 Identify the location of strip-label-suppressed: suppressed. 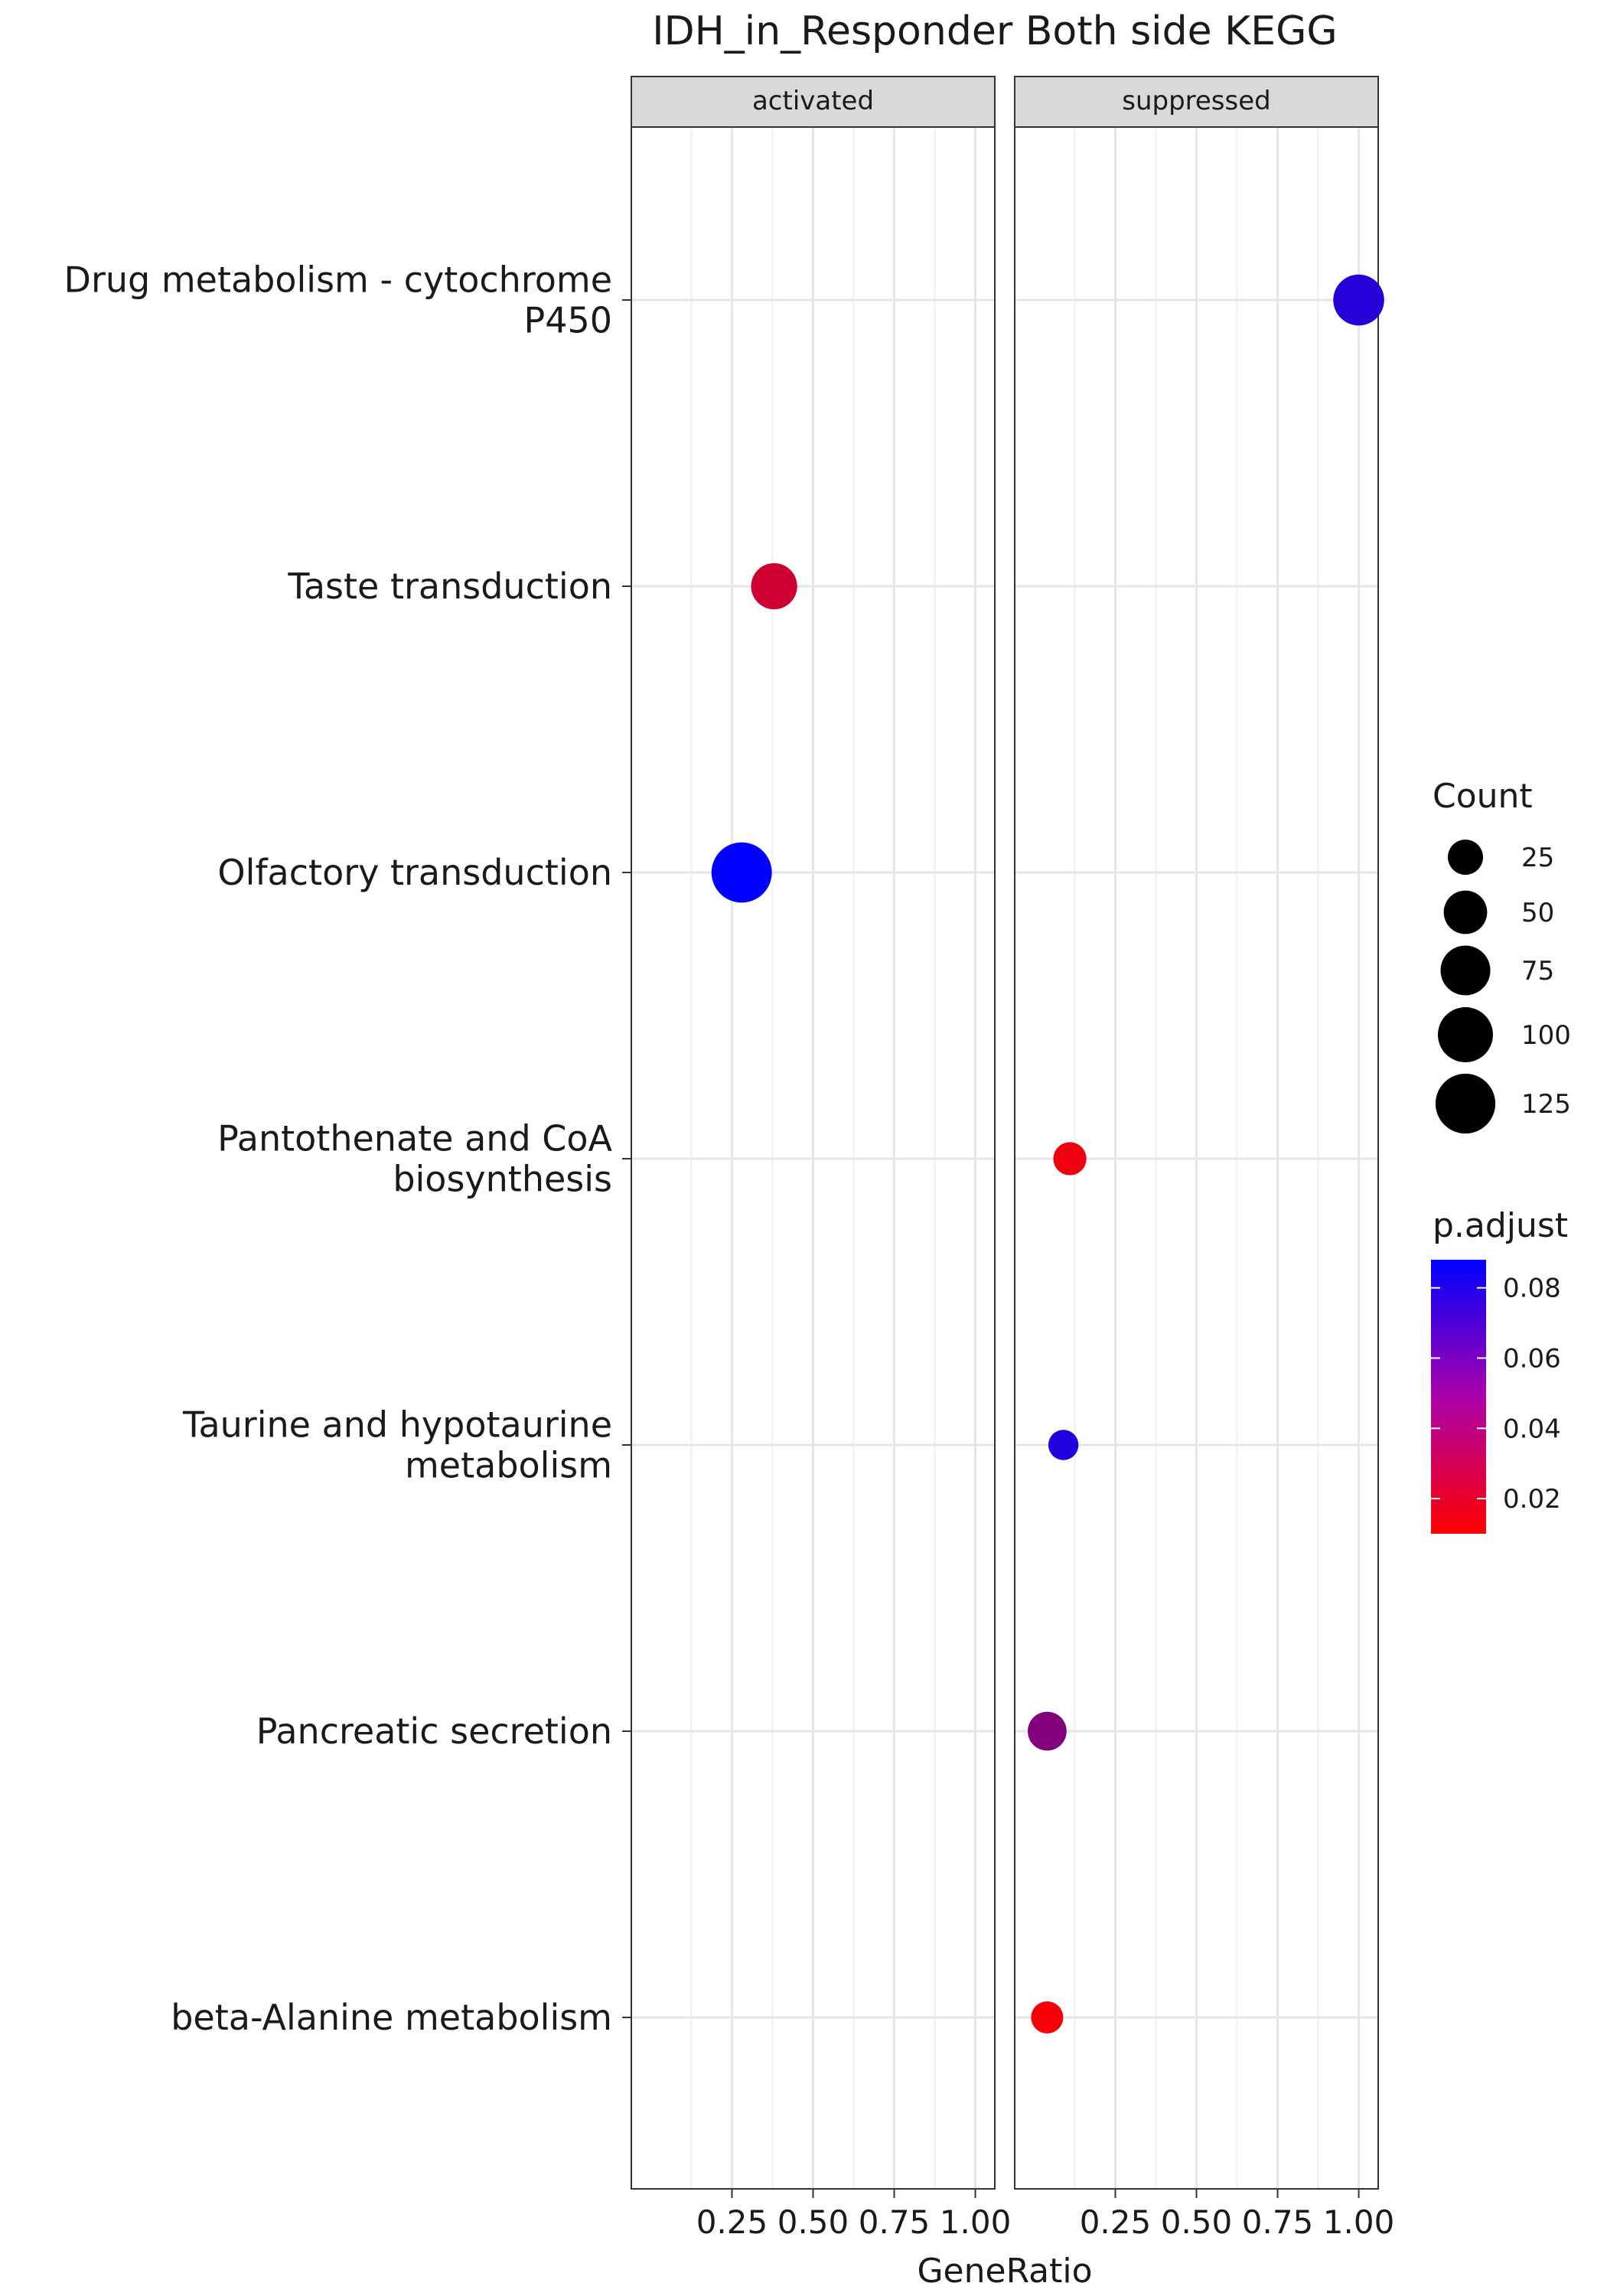
(1196, 101).